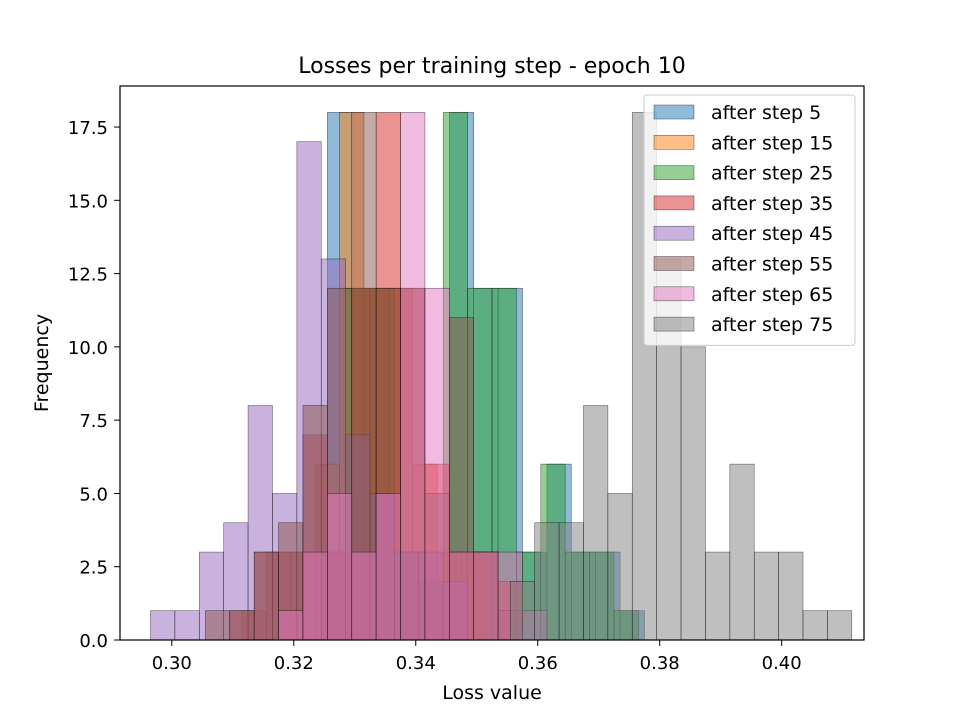 The width and height of the screenshot is (960, 720). Describe the element at coordinates (660, 663) in the screenshot. I see `x-tick-label: 0.38` at that location.